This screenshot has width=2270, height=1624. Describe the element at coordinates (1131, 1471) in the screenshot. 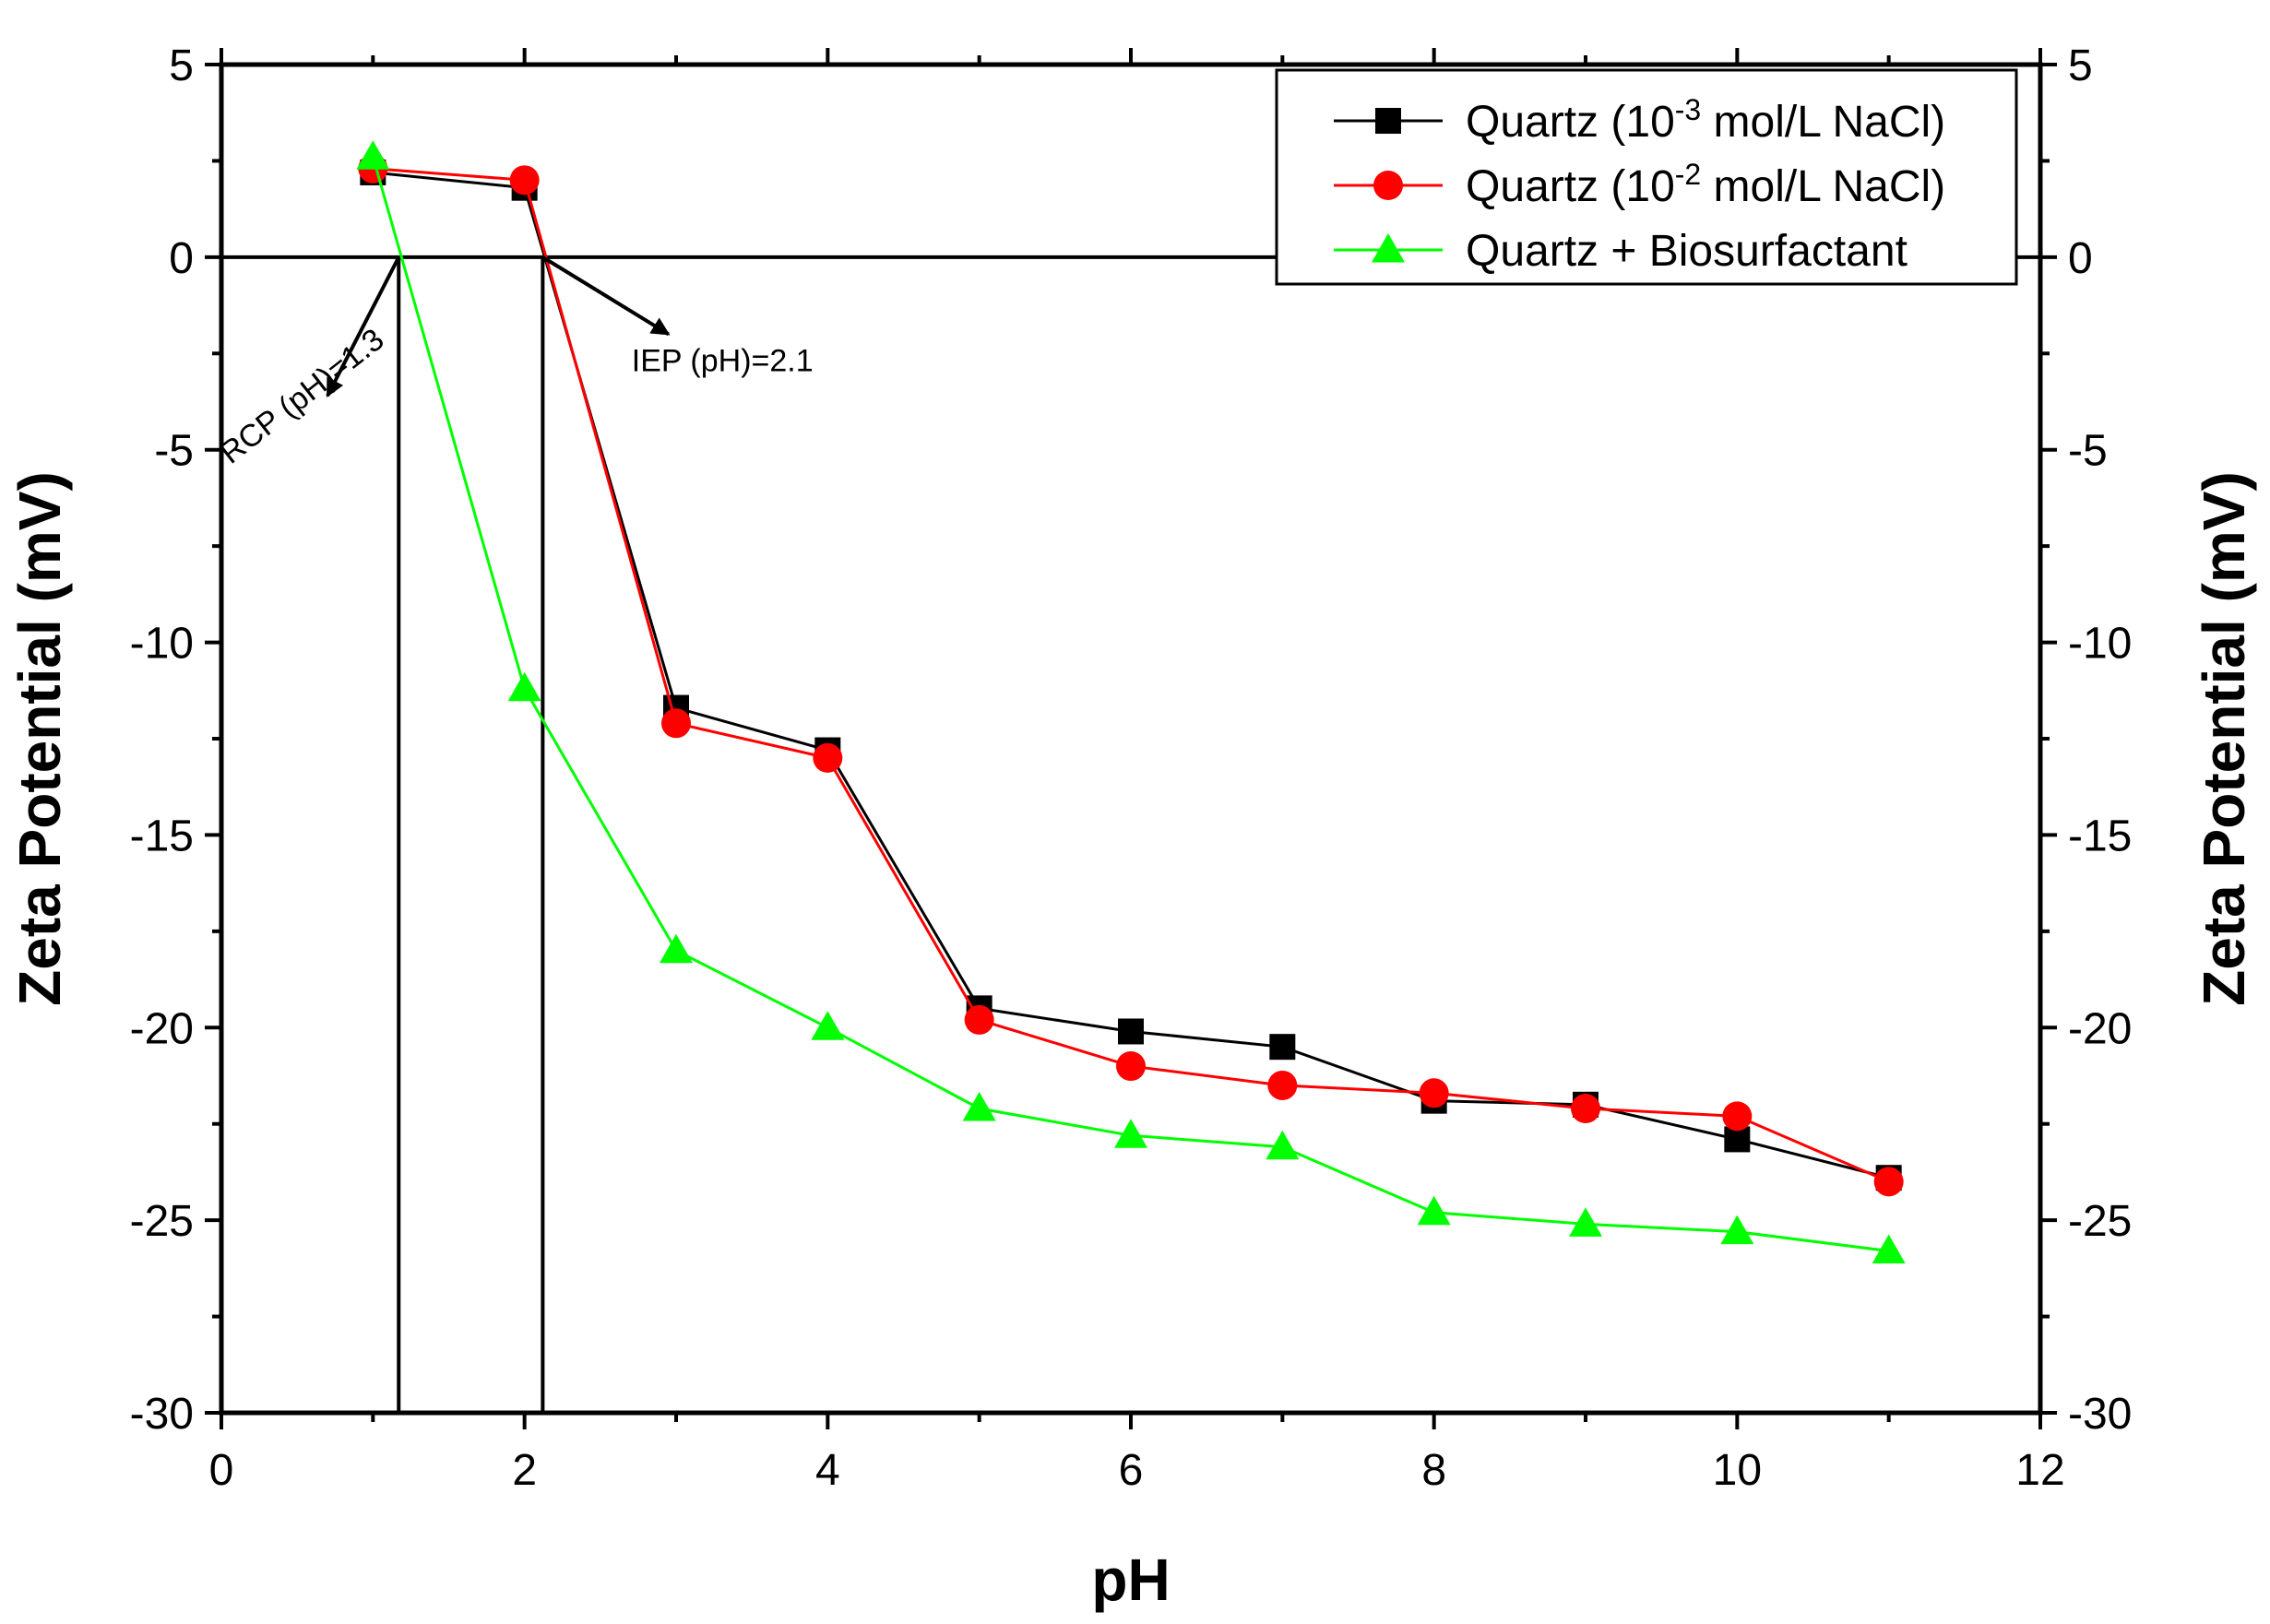

I see `x-tick-label: 6` at that location.